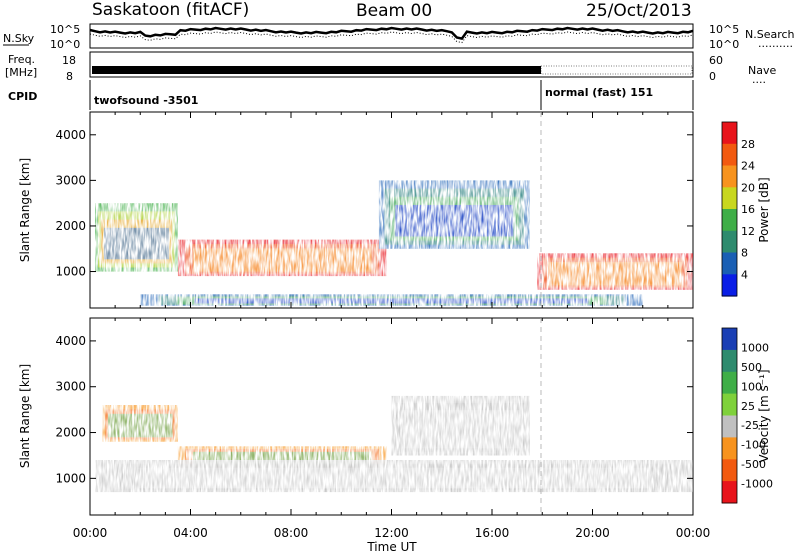 The width and height of the screenshot is (800, 554). I want to click on cpid-strip: CPID twofsound -3501 normal (fast) 151, so click(351, 95).